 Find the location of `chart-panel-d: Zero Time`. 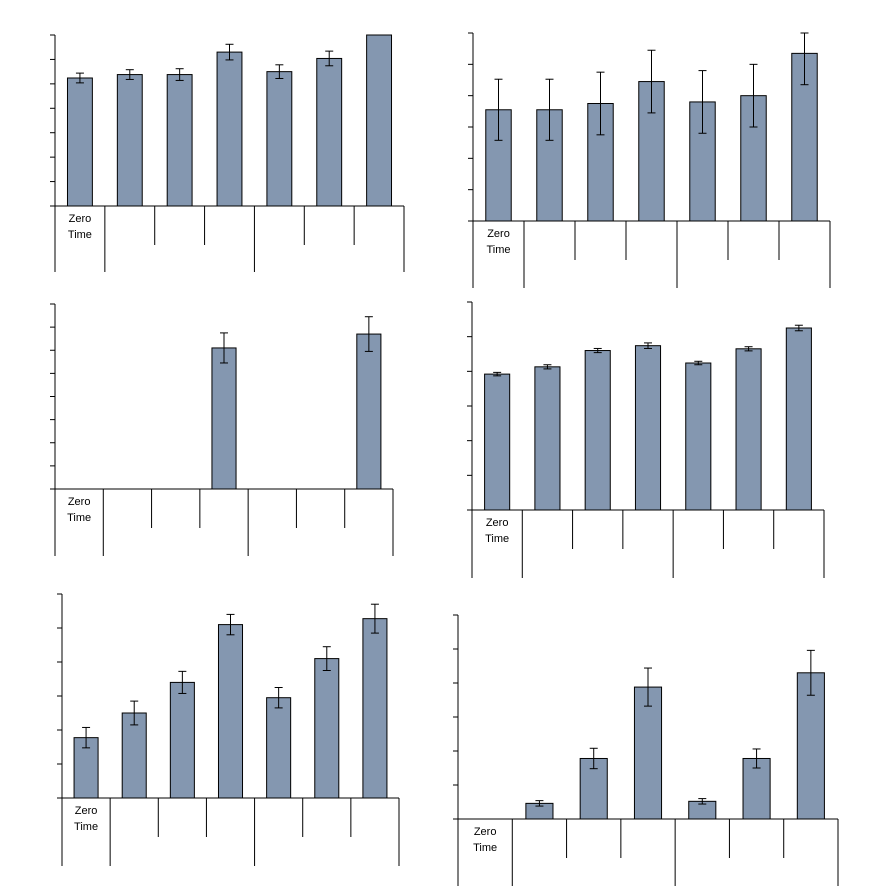

chart-panel-d: Zero Time is located at coordinates (646, 439).